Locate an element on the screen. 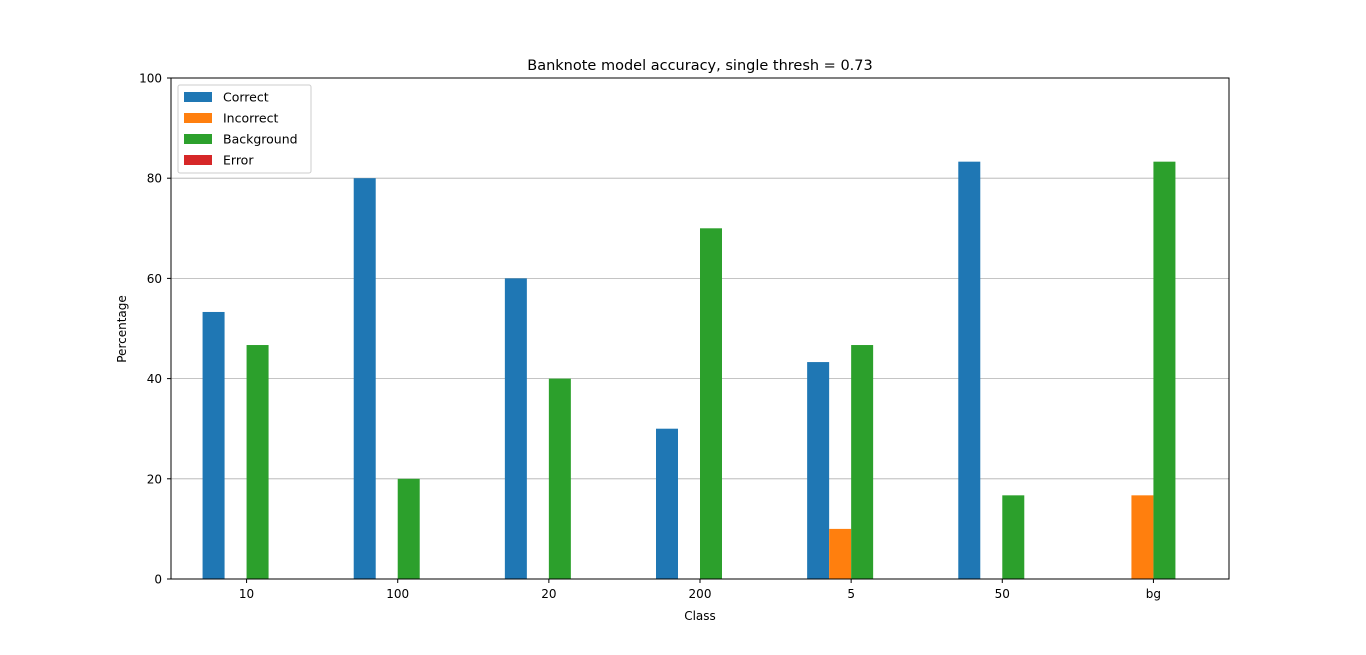 The width and height of the screenshot is (1366, 655). legend-label-error: Error is located at coordinates (238, 160).